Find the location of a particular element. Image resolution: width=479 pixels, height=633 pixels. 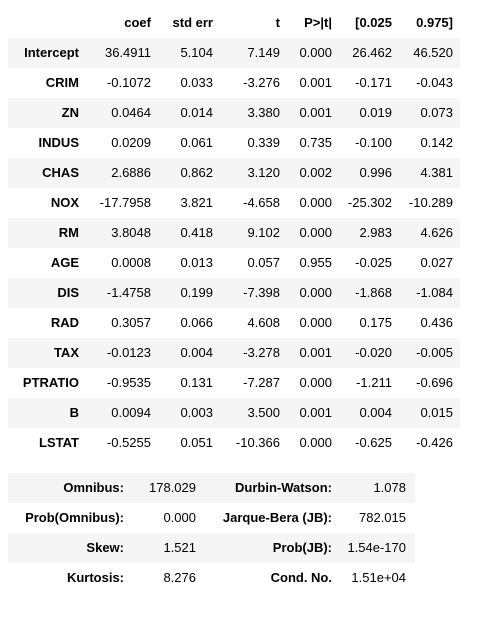

ci-low-value: 26.462 is located at coordinates (372, 52).